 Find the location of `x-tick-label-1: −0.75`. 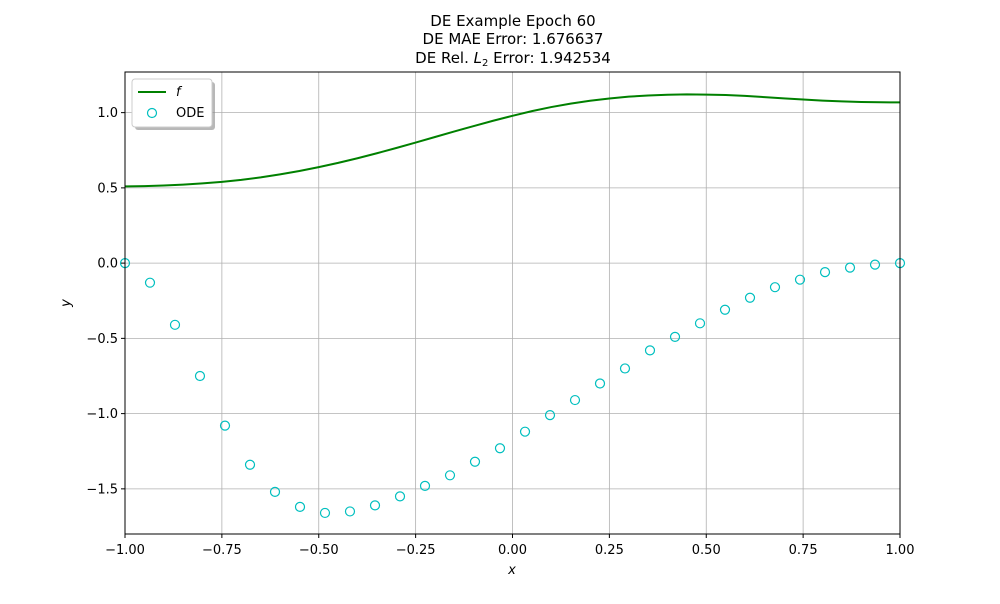

x-tick-label-1: −0.75 is located at coordinates (222, 550).